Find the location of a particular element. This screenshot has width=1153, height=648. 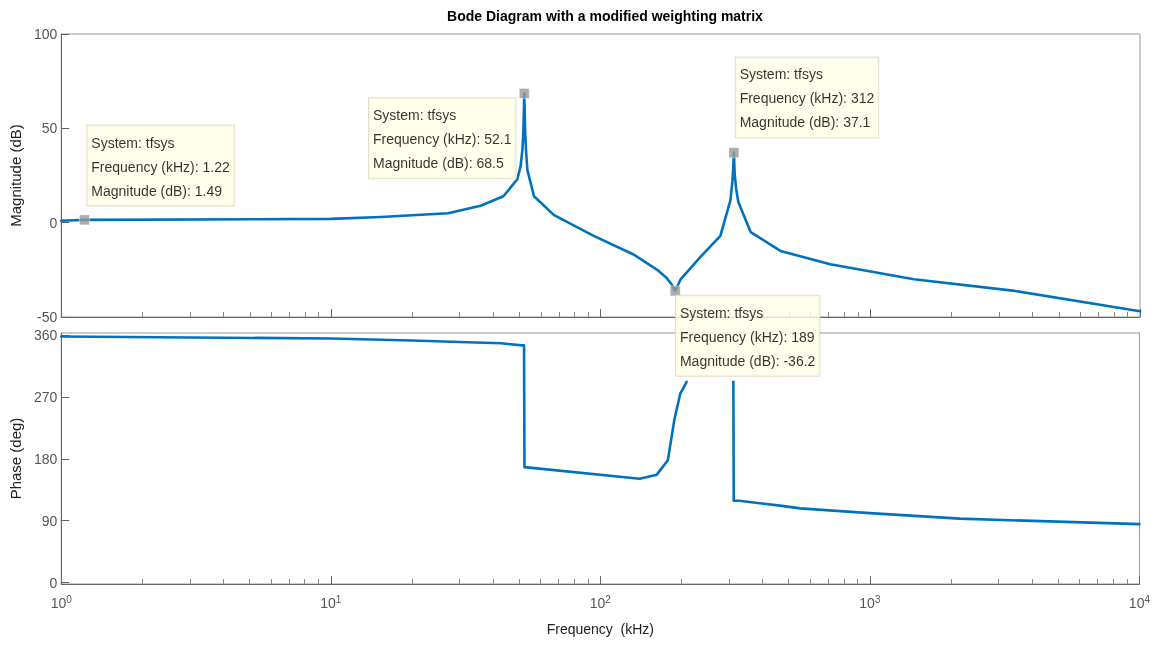

x-axis-title: Frequency (kHz) is located at coordinates (600, 629).